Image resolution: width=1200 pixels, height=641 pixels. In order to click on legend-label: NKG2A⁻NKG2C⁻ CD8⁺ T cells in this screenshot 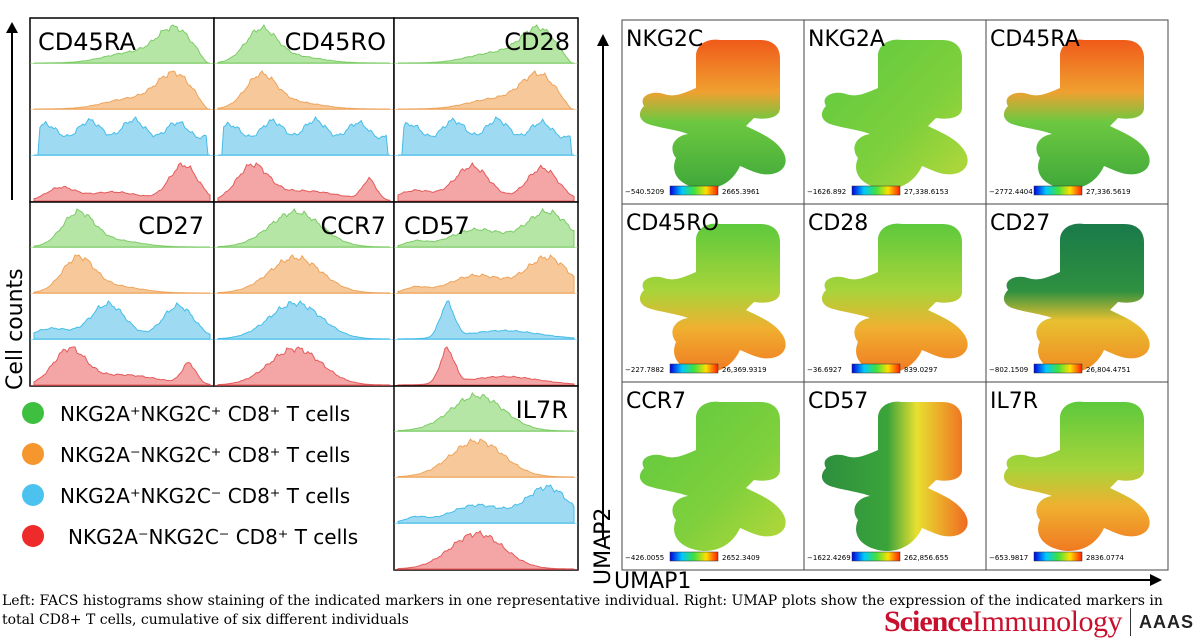, I will do `click(213, 537)`.